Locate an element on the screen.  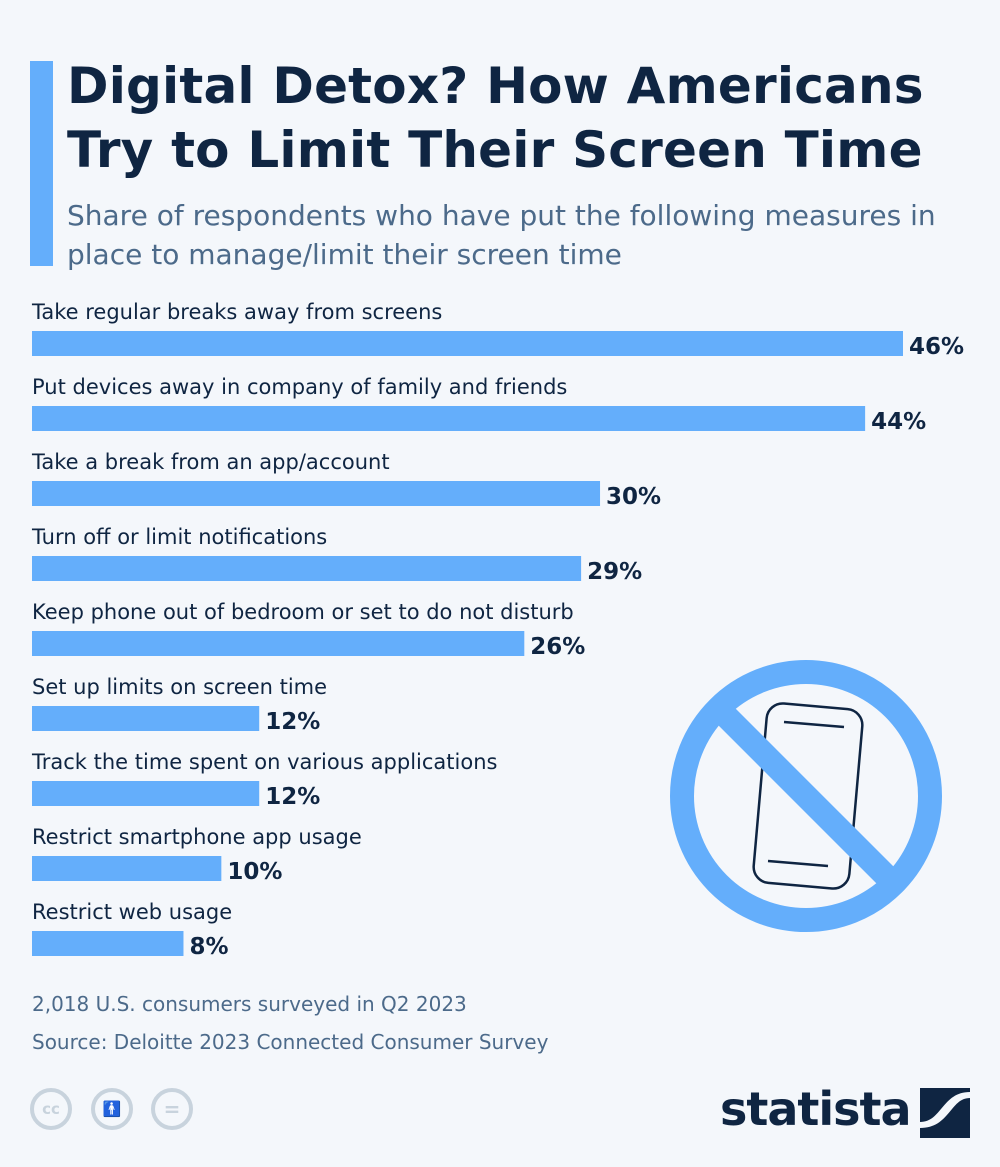
cc-icon: cc is located at coordinates (51, 1109).